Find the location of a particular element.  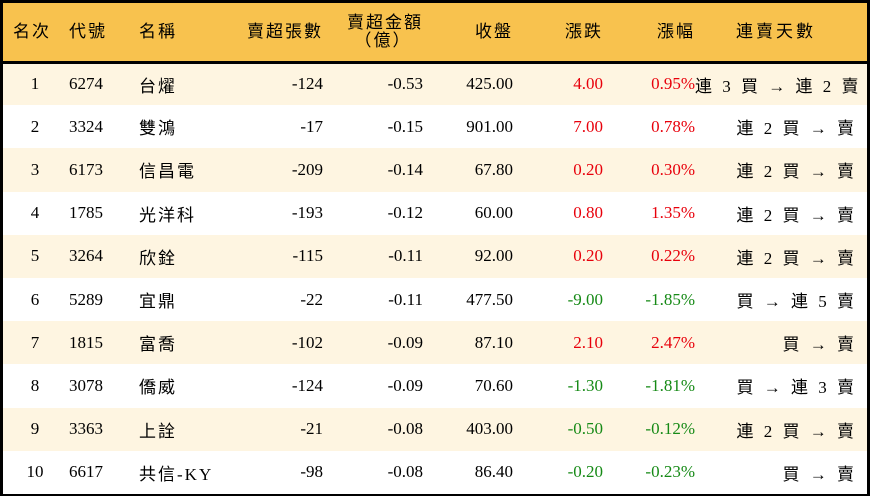

cell-net-sell-amount: -0.09 is located at coordinates (405, 342).